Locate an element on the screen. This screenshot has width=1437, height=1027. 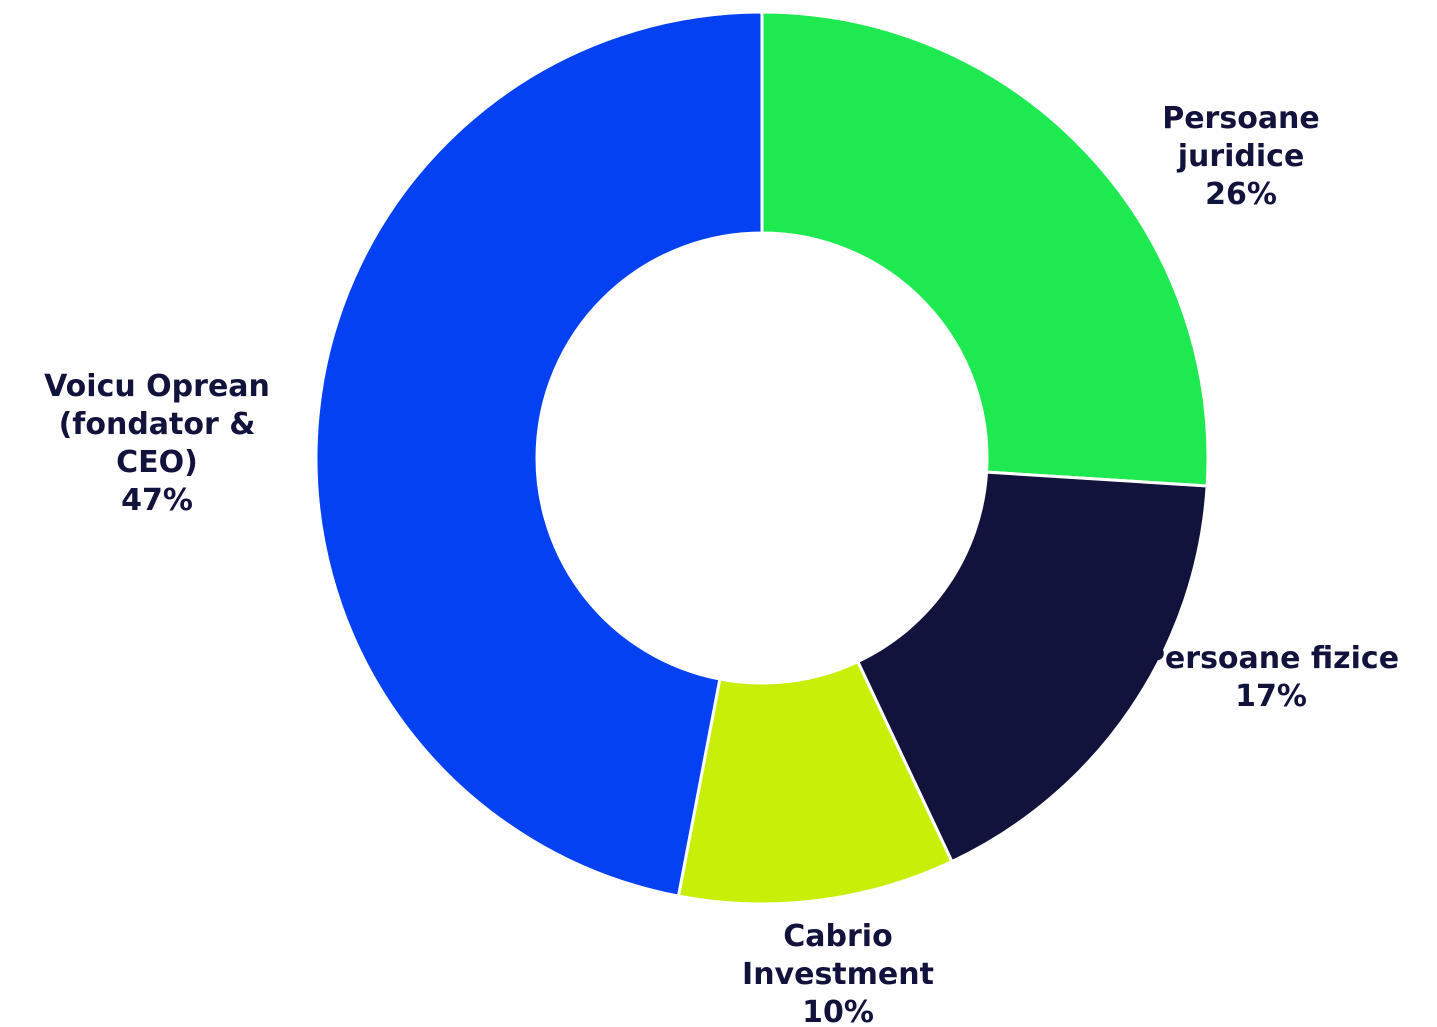
slice-name-line: juridice is located at coordinates (1241, 156).